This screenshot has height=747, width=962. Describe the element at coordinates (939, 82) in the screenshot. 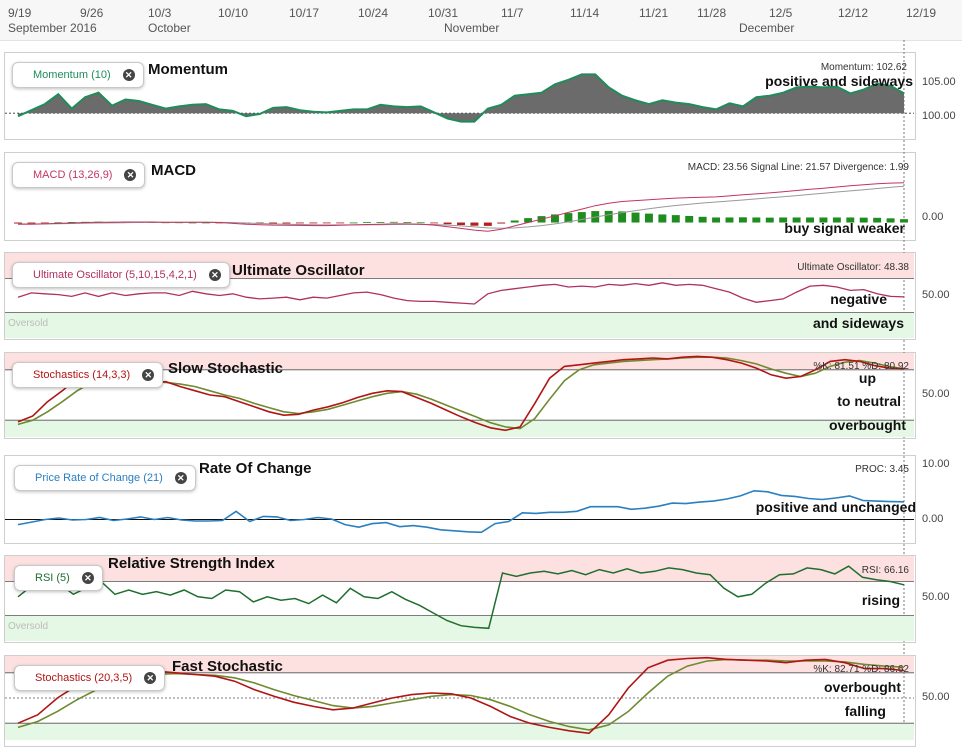

I see `momentum-ylabel-high: 105.00` at that location.